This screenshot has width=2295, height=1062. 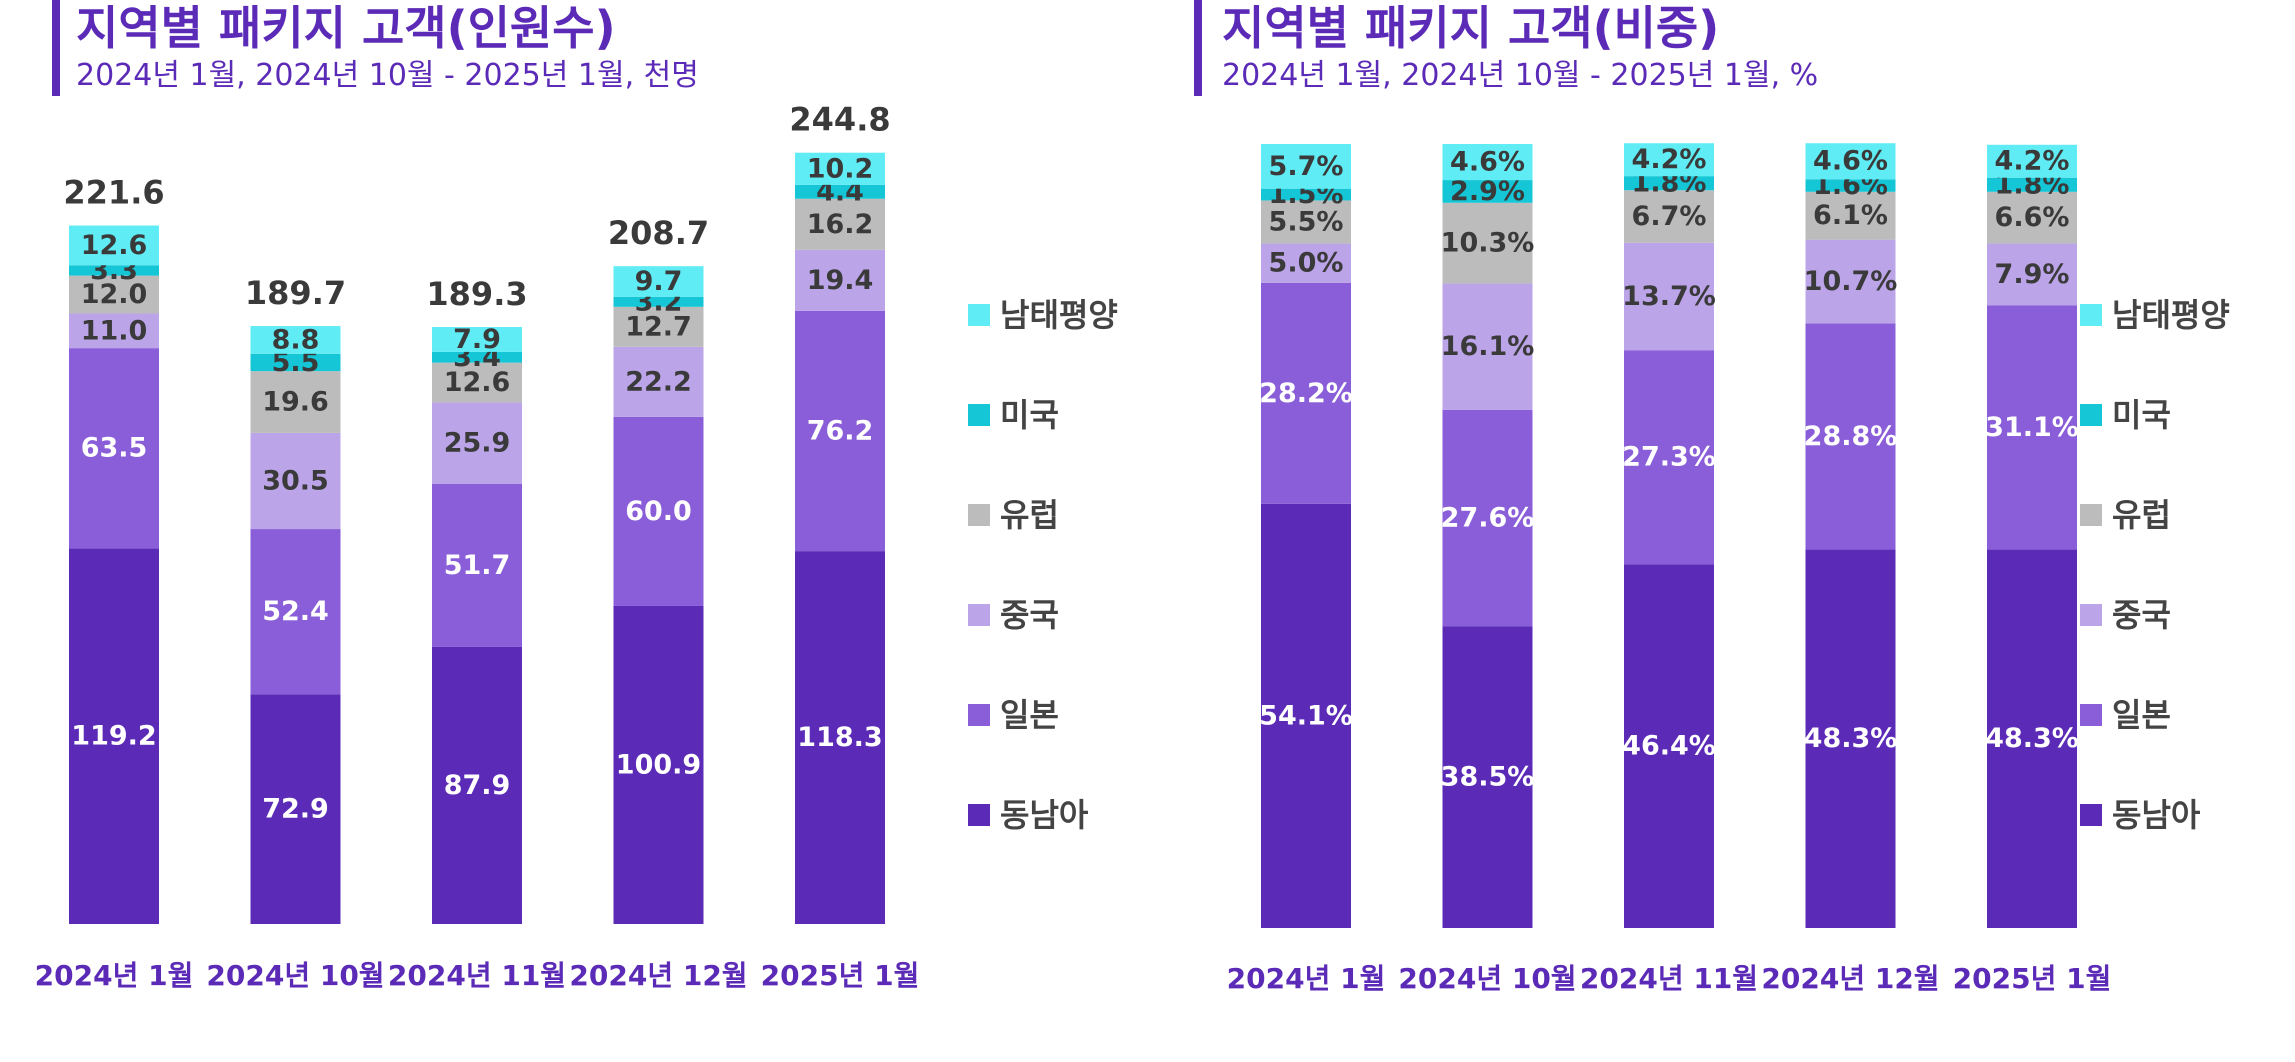 What do you see at coordinates (1669, 296) in the screenshot?
I see `data-label: 13.7%` at bounding box center [1669, 296].